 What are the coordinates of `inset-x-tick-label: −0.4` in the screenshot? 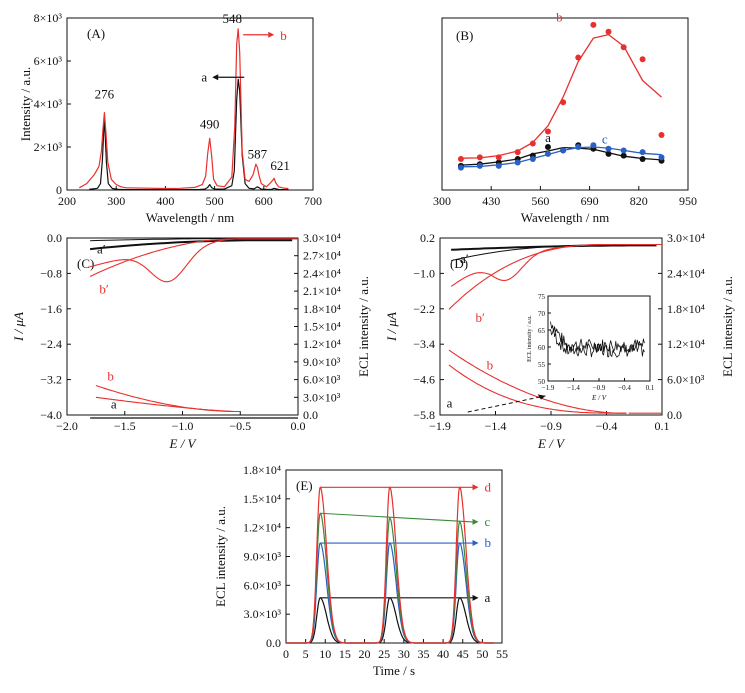 It's located at (624, 388).